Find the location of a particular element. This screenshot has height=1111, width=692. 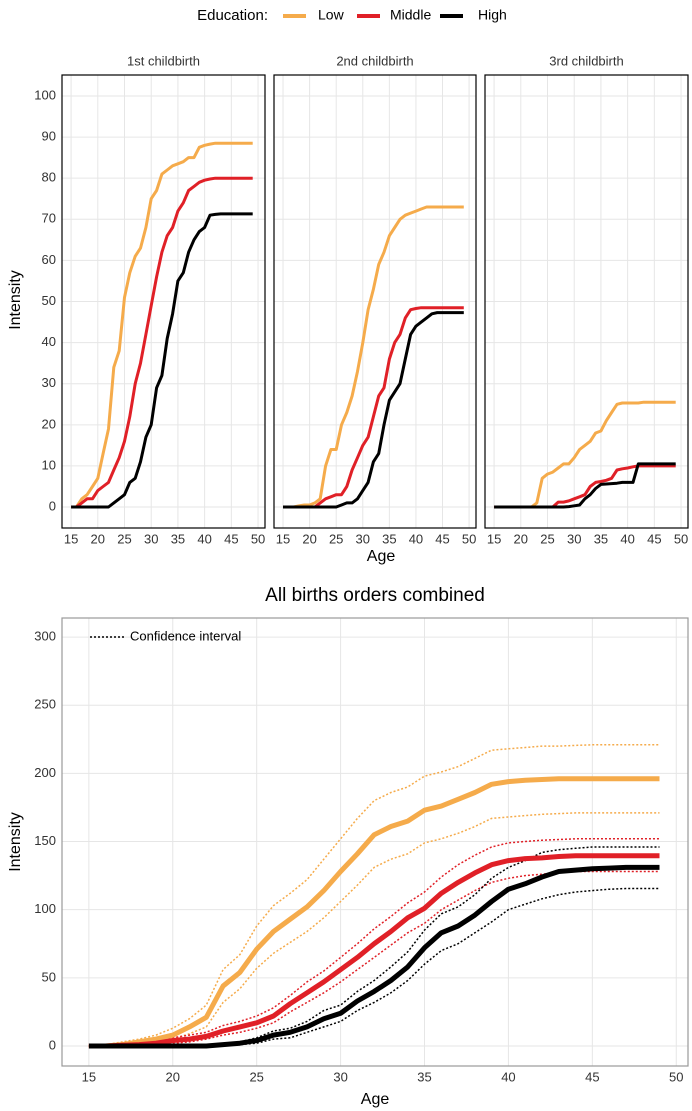

y-tick-label: 200 is located at coordinates (45, 772).